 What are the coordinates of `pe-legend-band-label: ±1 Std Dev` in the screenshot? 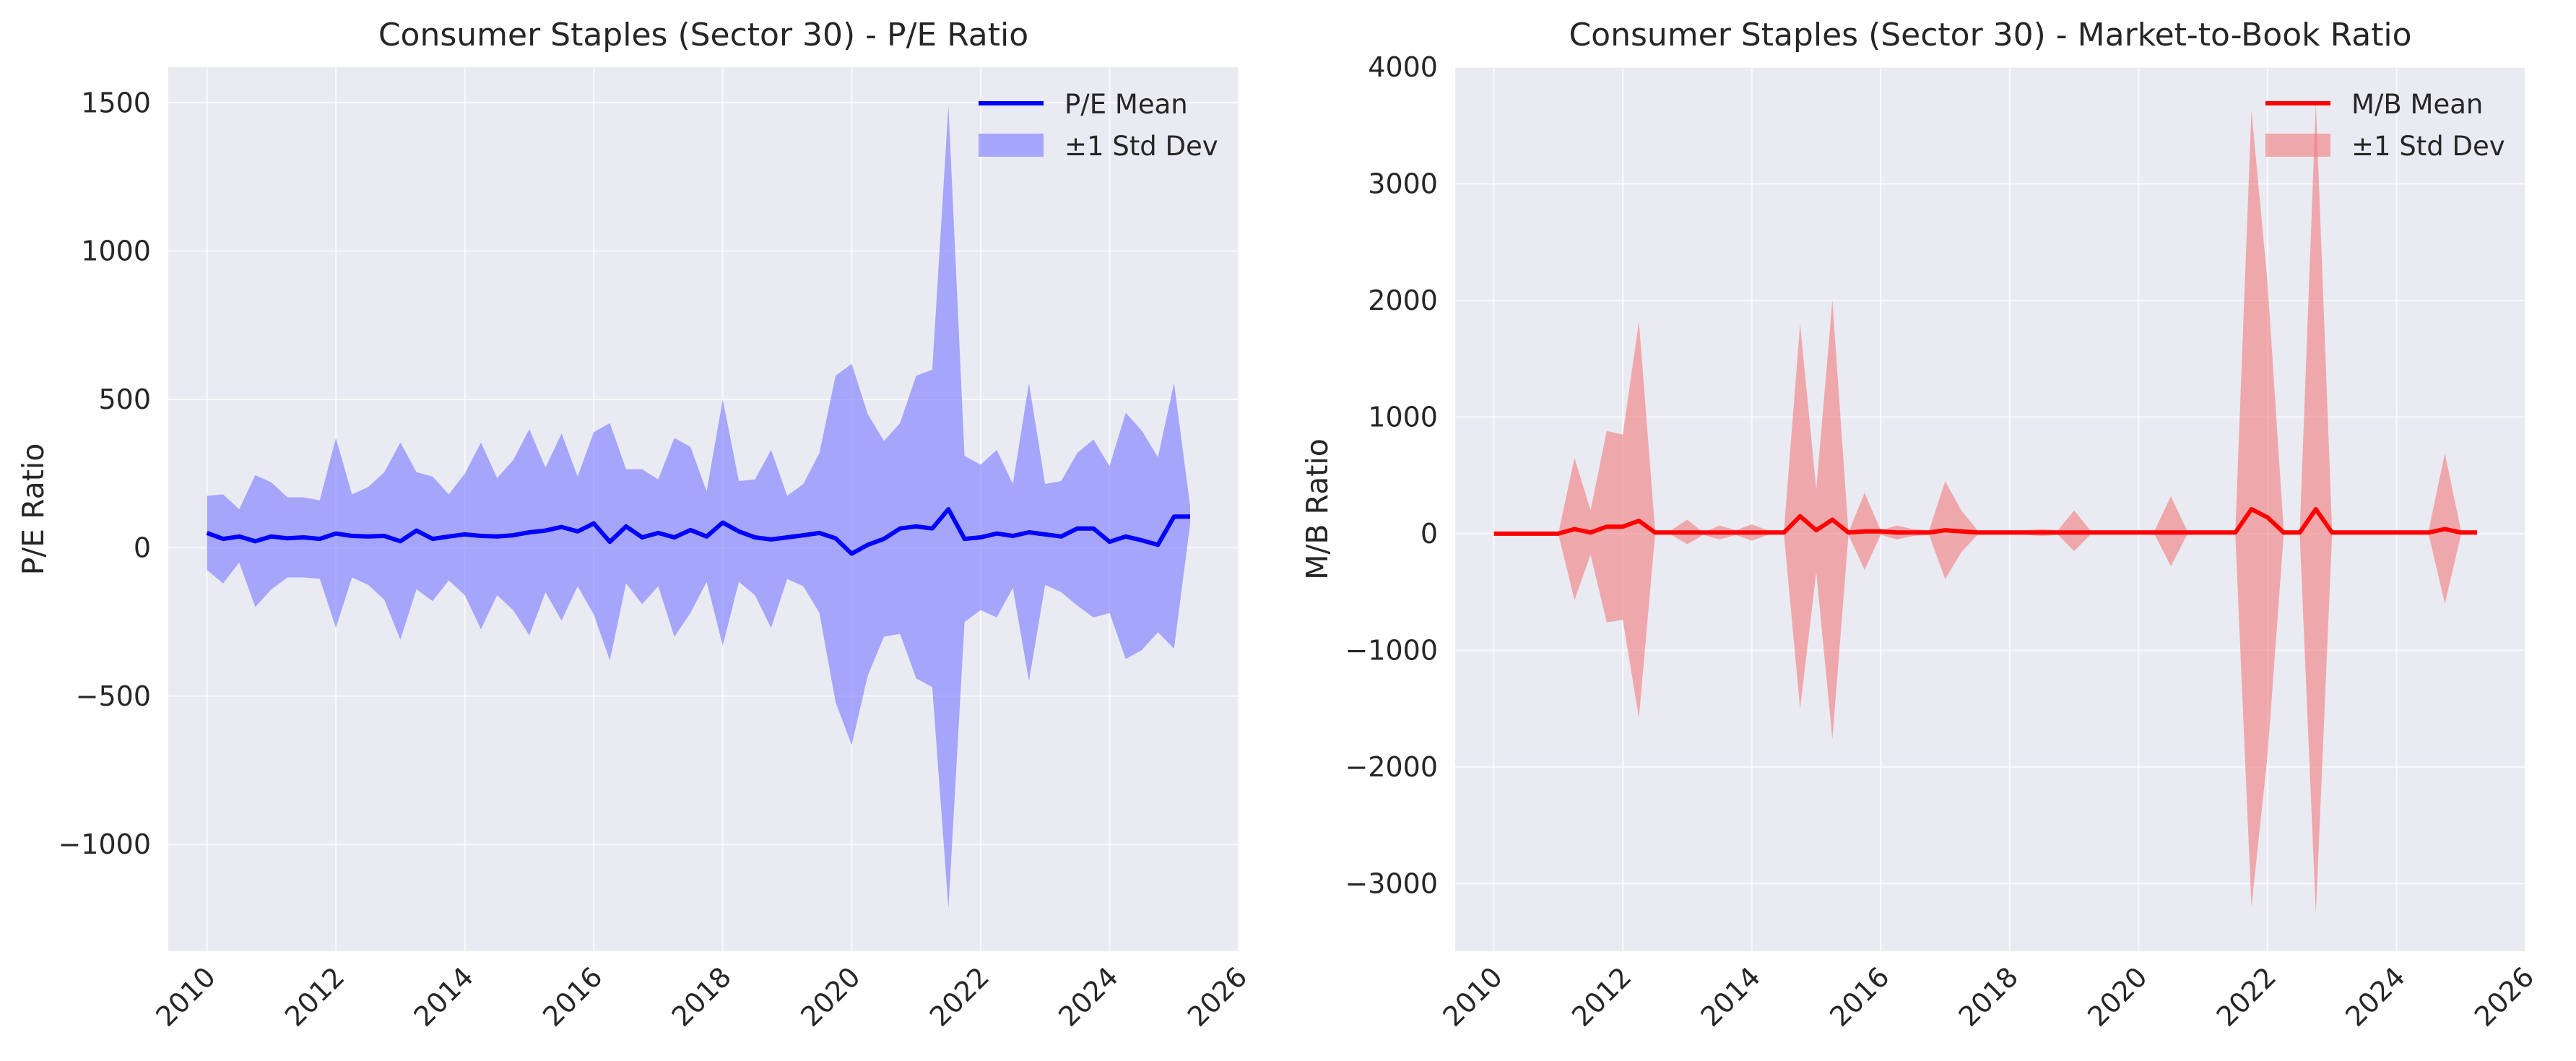 It's located at (1141, 146).